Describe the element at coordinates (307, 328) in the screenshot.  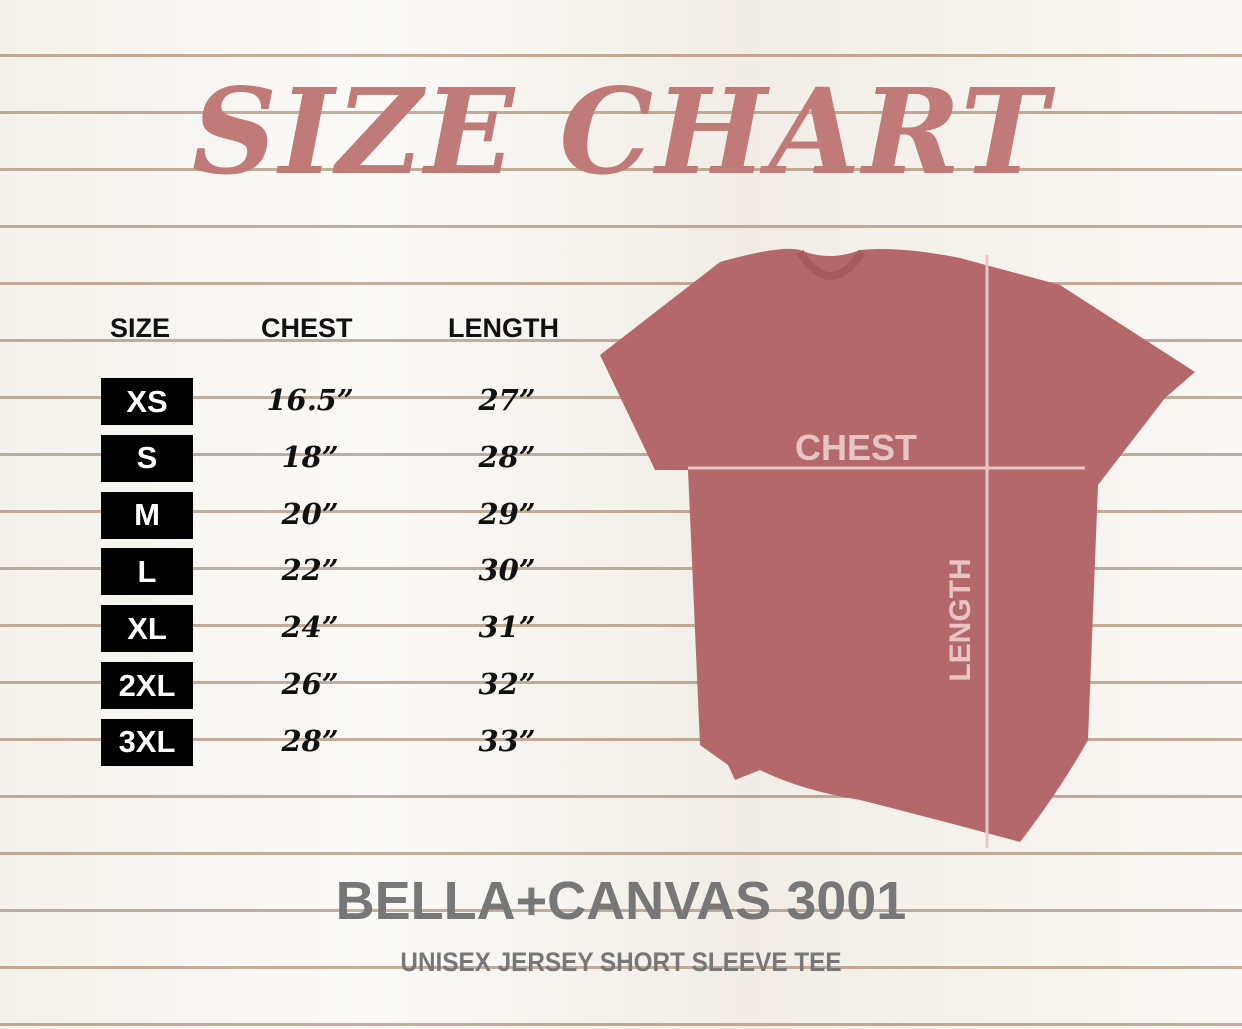
I see `header-chest: CHEST` at that location.